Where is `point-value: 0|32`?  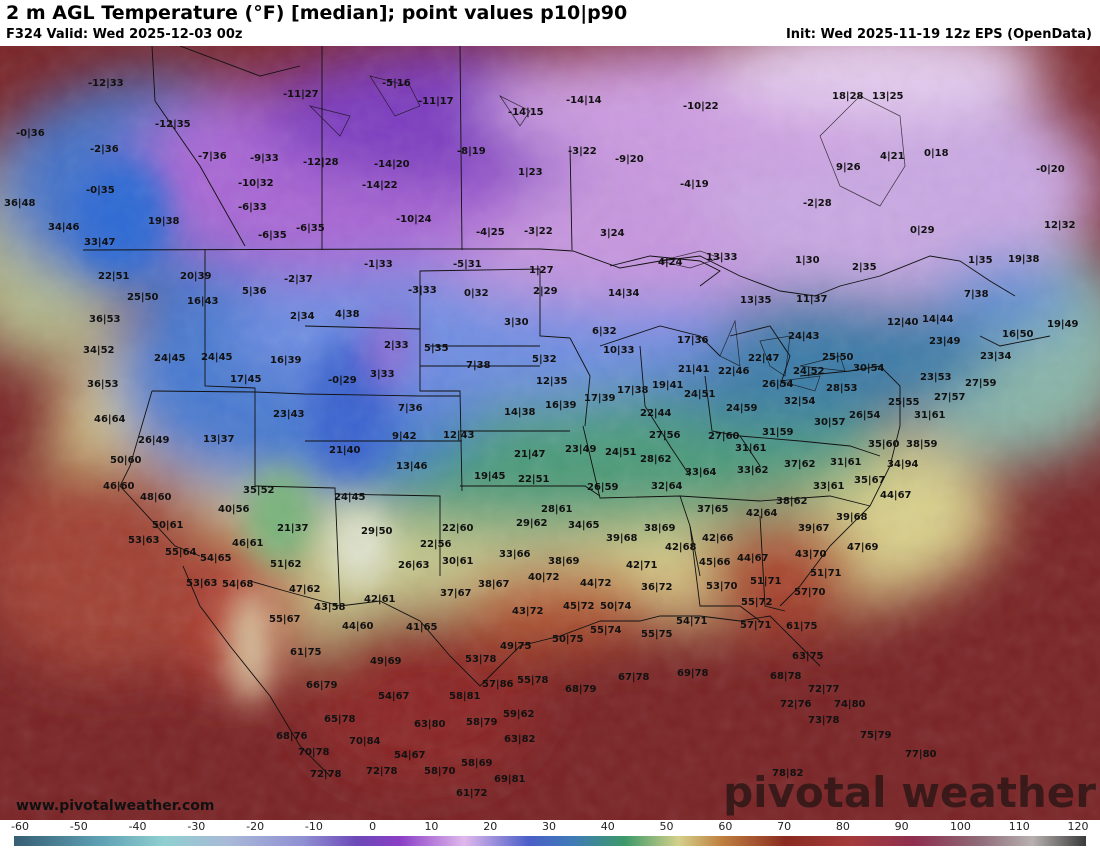
point-value: 0|32 is located at coordinates (476, 293).